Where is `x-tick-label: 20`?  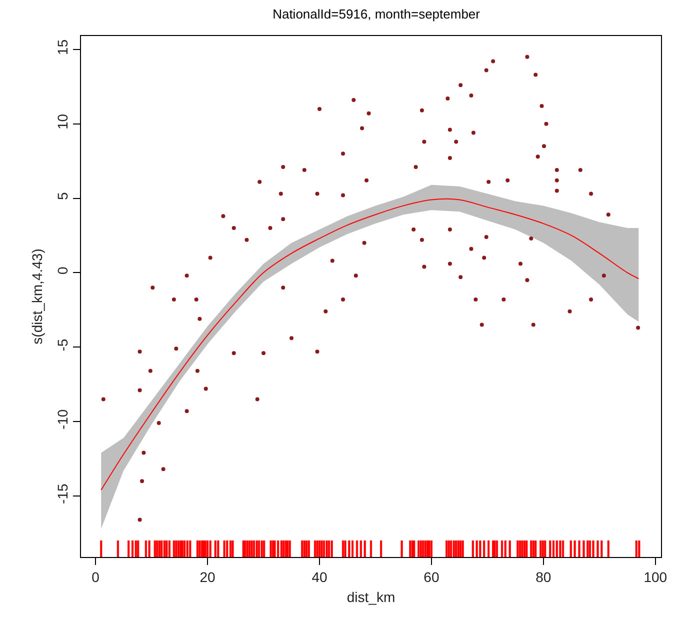 x-tick-label: 20 is located at coordinates (208, 576).